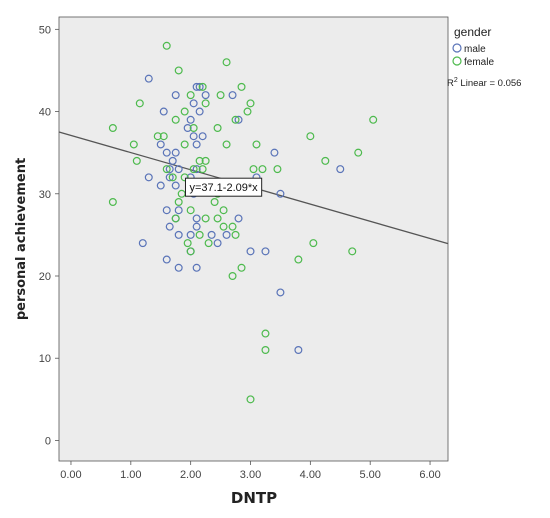  What do you see at coordinates (45, 113) in the screenshot?
I see `y-tick-label: 40` at bounding box center [45, 113].